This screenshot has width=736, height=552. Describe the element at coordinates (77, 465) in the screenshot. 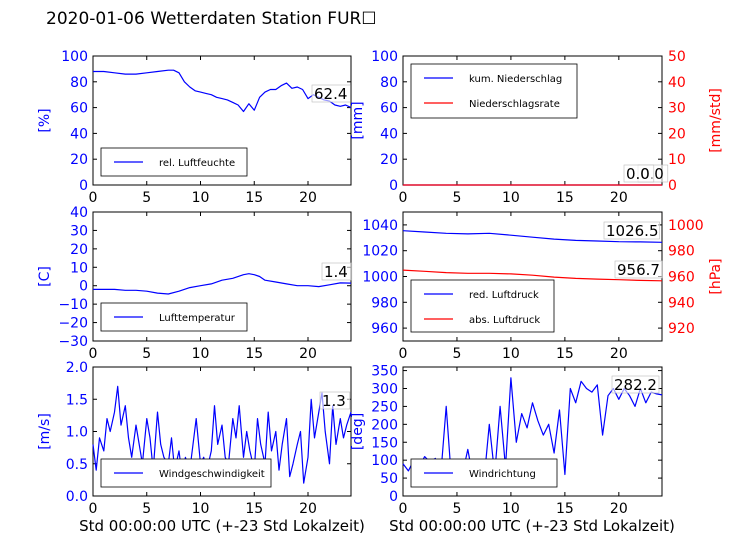

I see `windspeed-ytick-label: 0.5` at that location.